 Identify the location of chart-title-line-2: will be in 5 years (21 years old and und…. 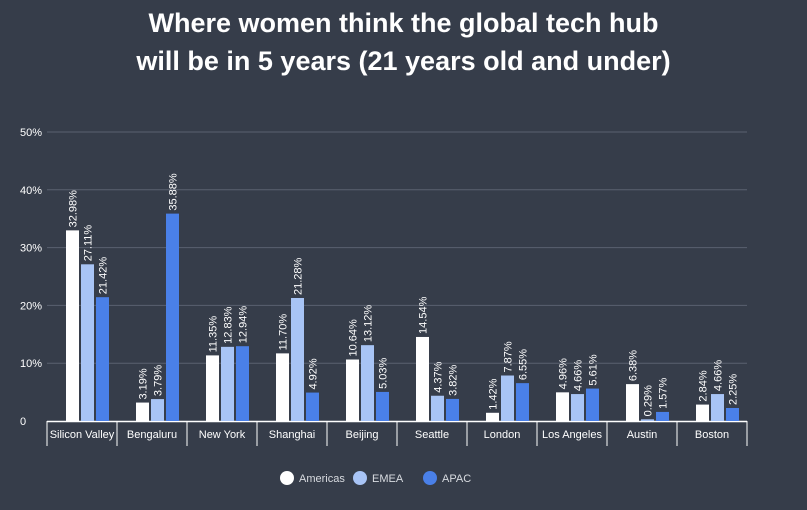
(403, 61).